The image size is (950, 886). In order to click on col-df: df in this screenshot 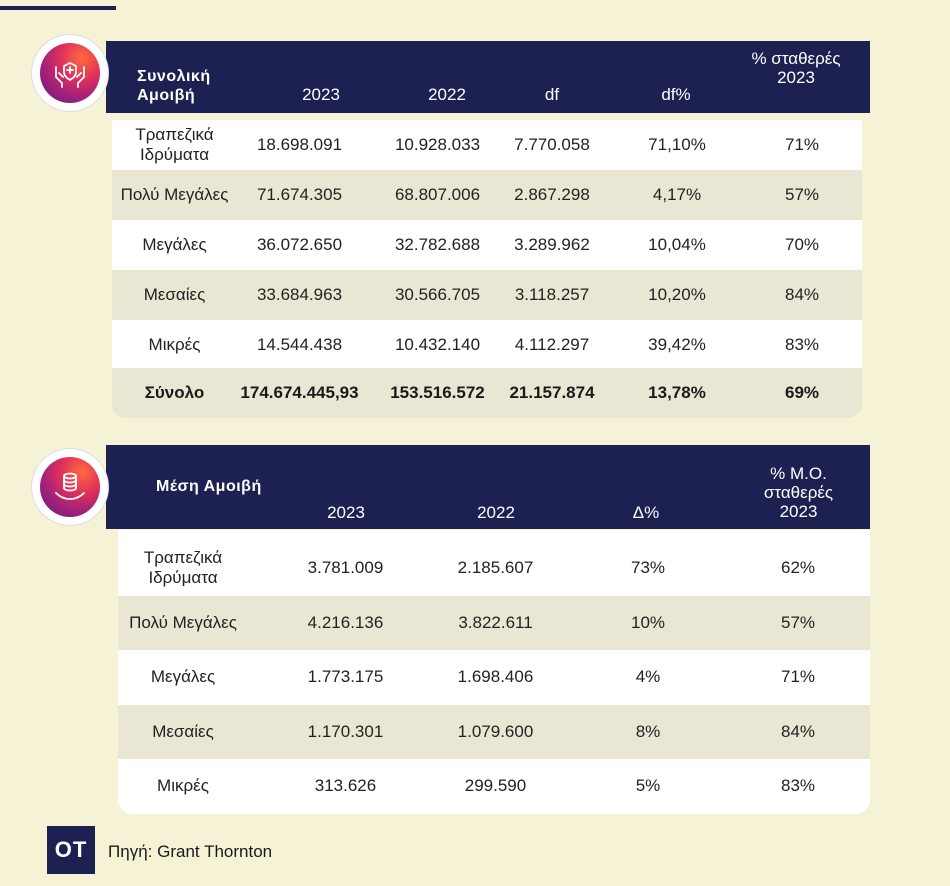, I will do `click(552, 94)`.